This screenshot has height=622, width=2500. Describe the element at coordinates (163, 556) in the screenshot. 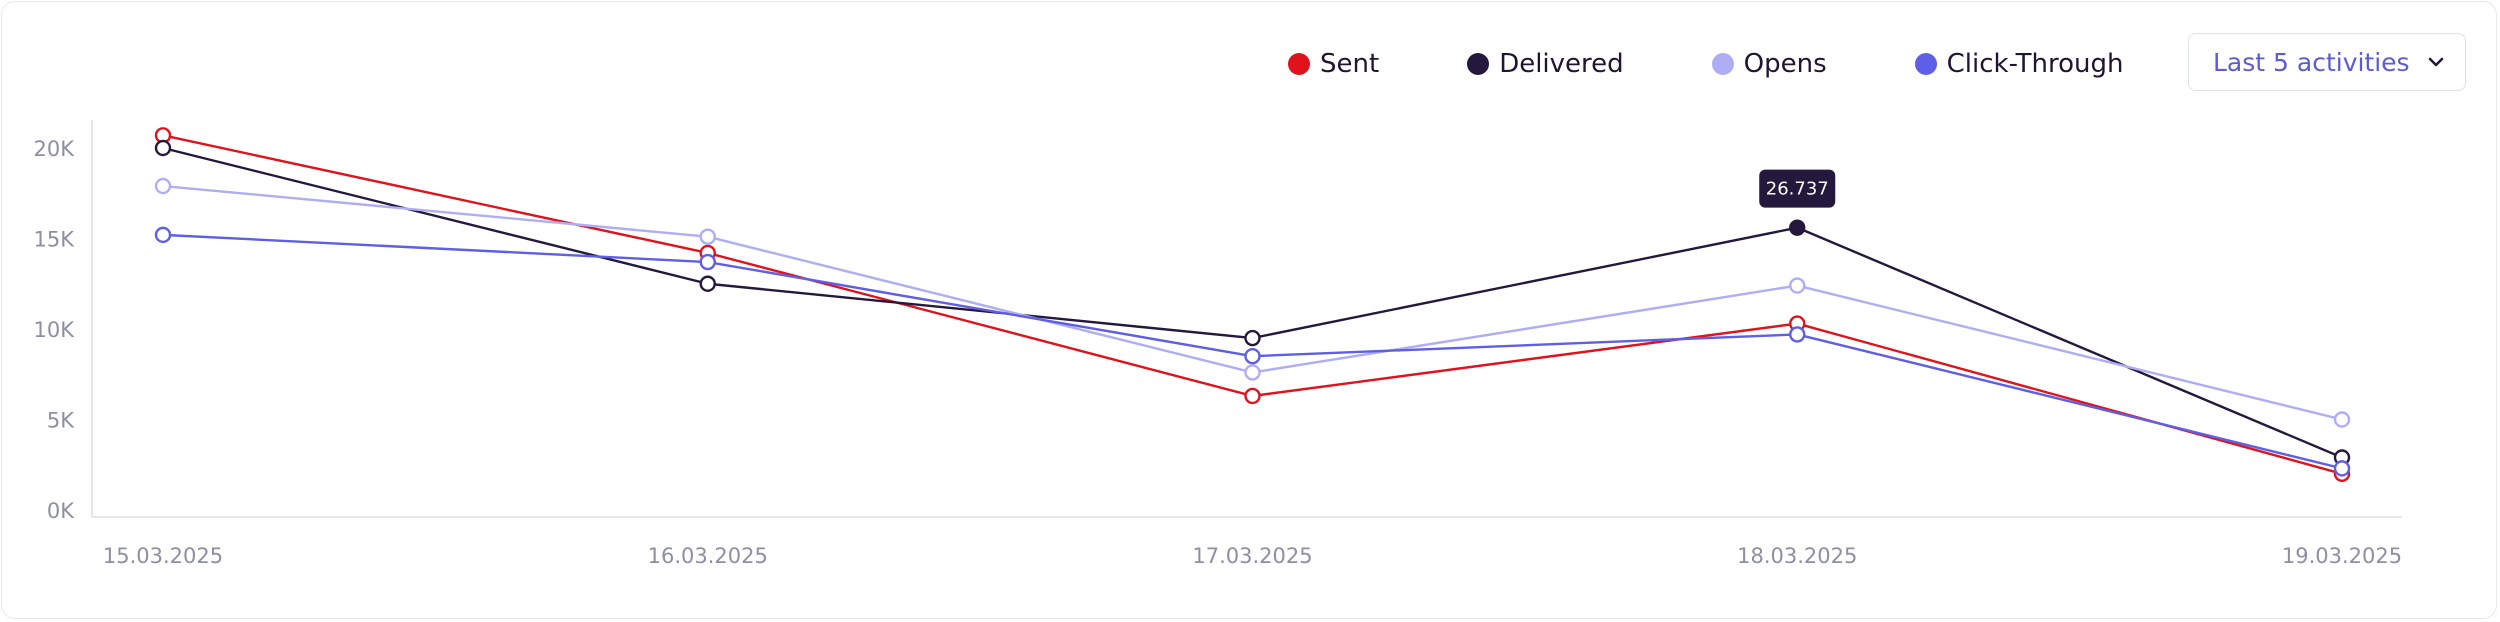

I see `x-tick-label: 15.03.2025` at that location.